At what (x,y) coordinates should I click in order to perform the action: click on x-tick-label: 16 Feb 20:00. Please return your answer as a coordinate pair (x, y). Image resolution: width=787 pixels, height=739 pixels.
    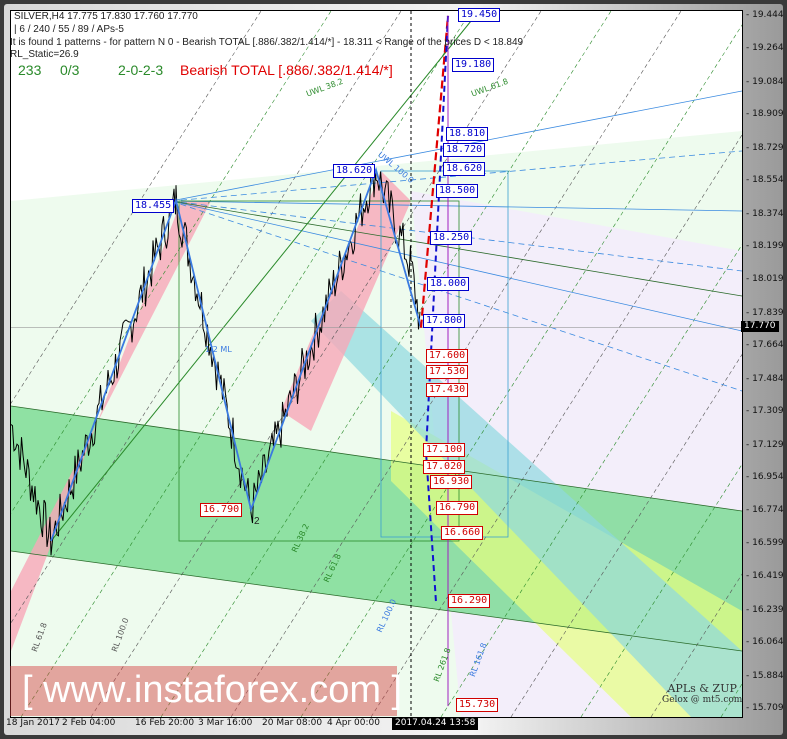
    Looking at the image, I should click on (165, 723).